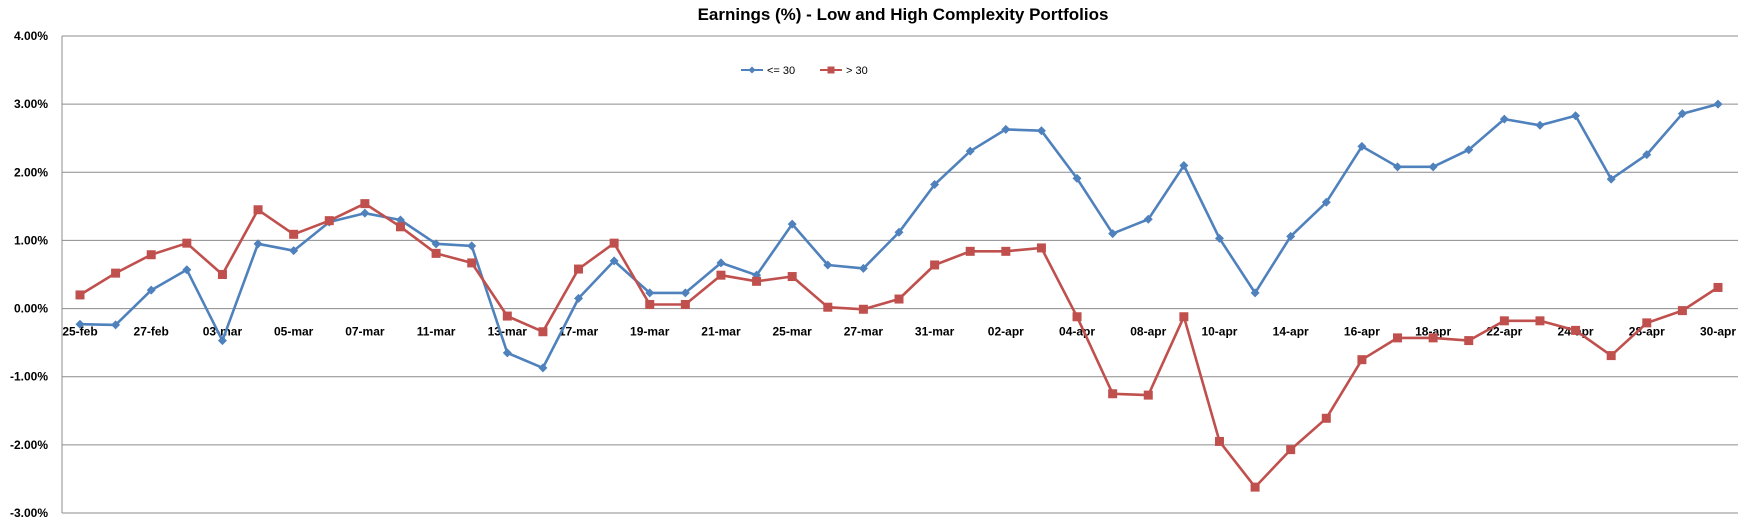 The width and height of the screenshot is (1744, 520). What do you see at coordinates (31, 240) in the screenshot?
I see `y-tick-label: 1.00%` at bounding box center [31, 240].